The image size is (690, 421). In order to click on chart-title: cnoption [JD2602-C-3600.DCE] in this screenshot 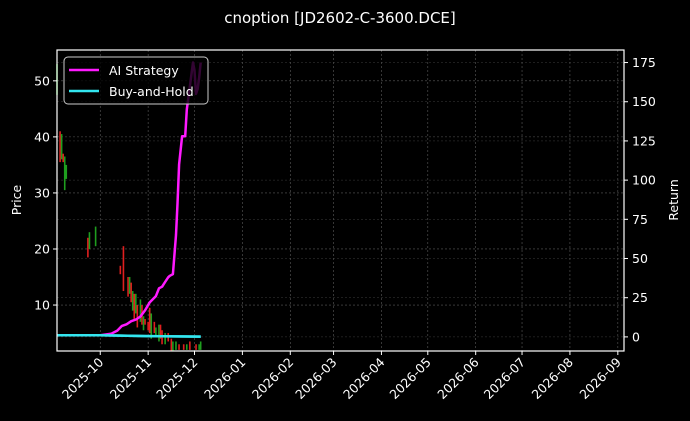, I will do `click(340, 18)`.